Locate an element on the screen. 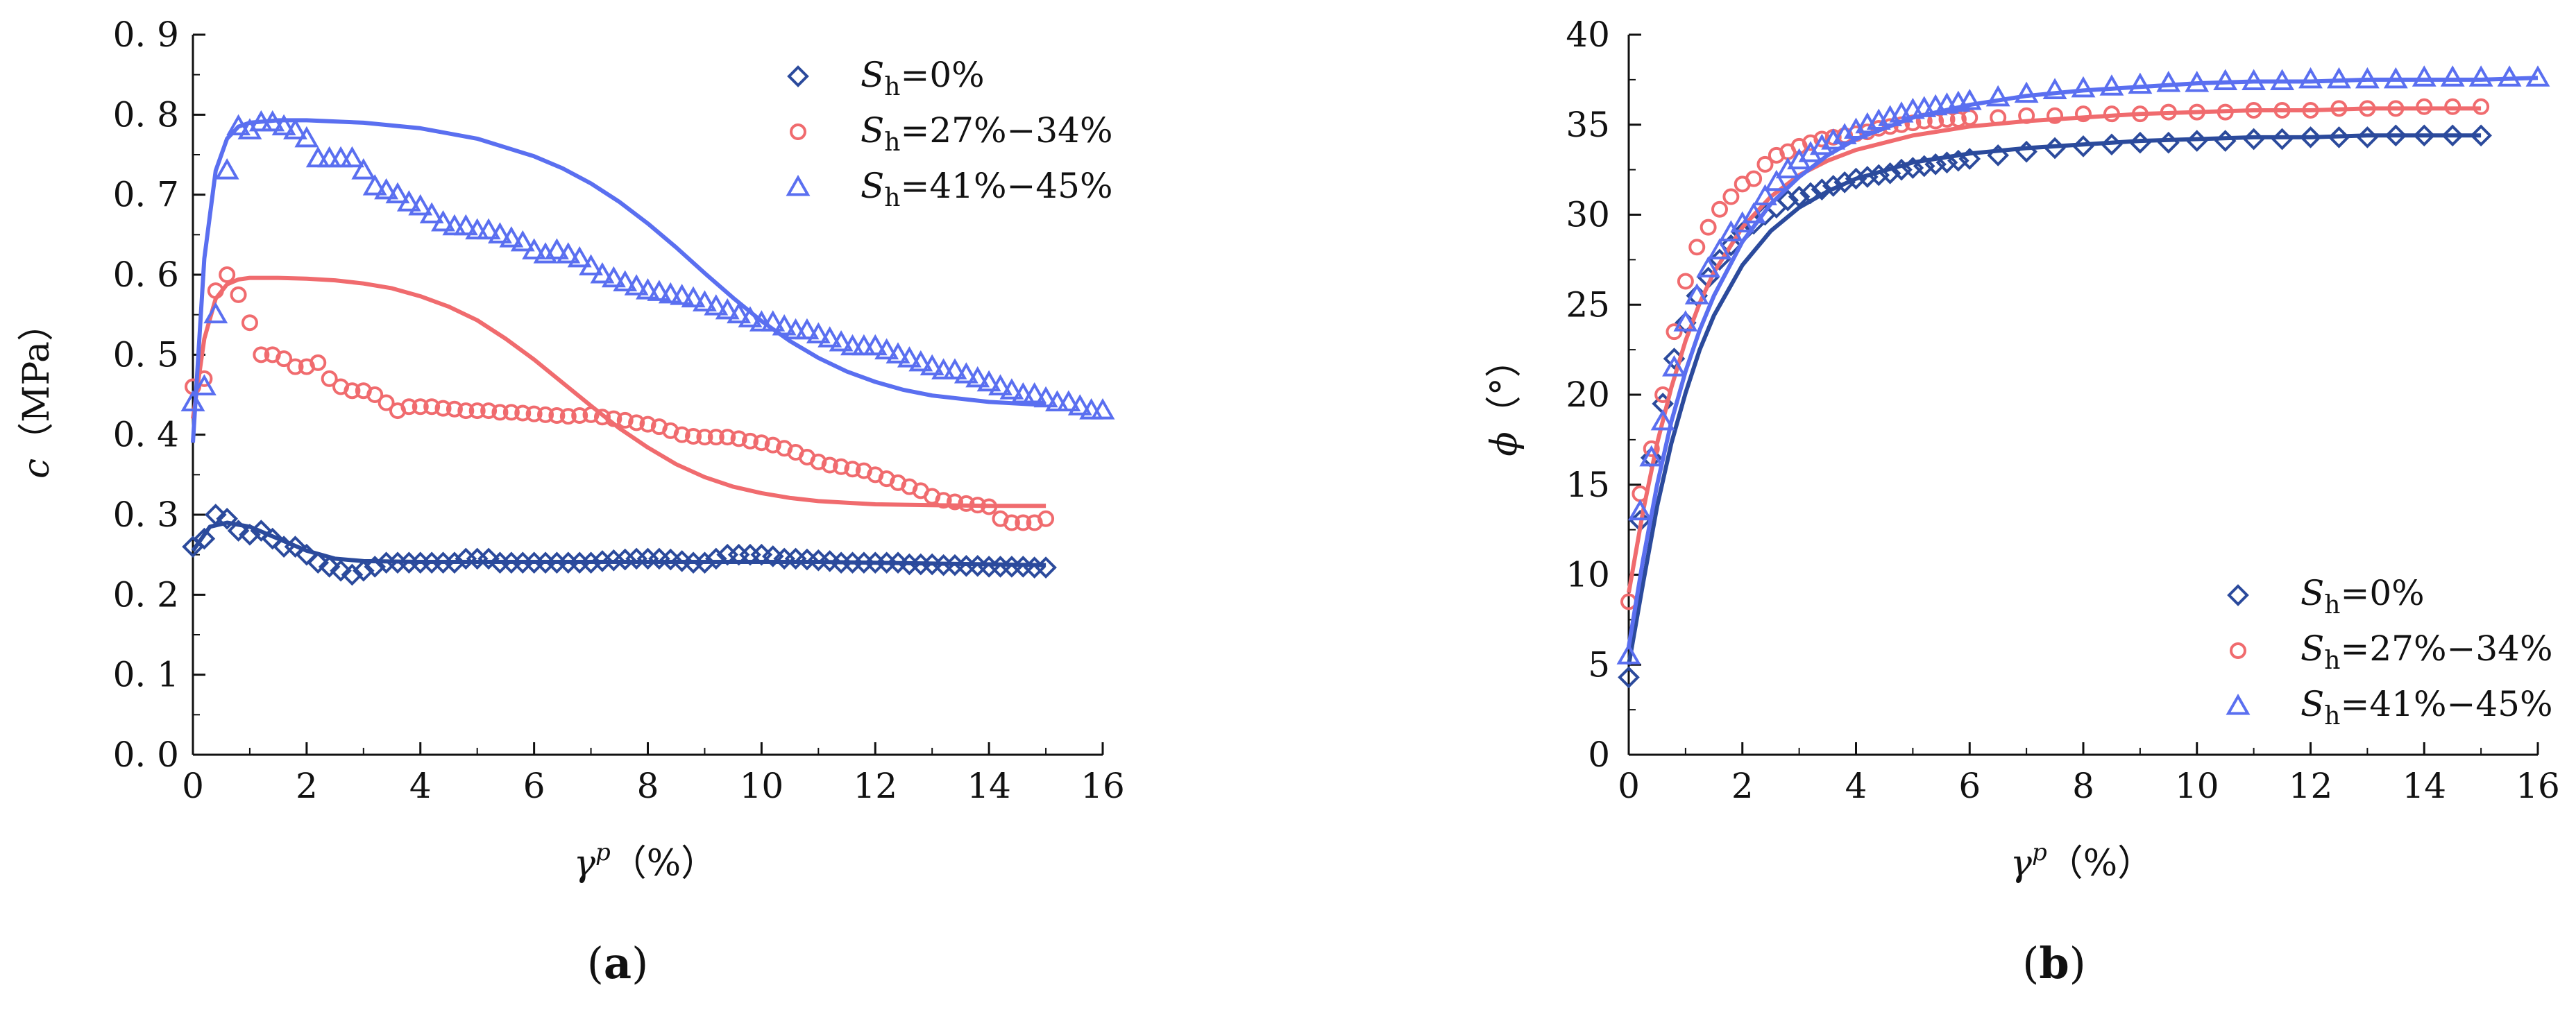 This screenshot has width=2576, height=1010. x-tick-label-a: 2 is located at coordinates (307, 786).